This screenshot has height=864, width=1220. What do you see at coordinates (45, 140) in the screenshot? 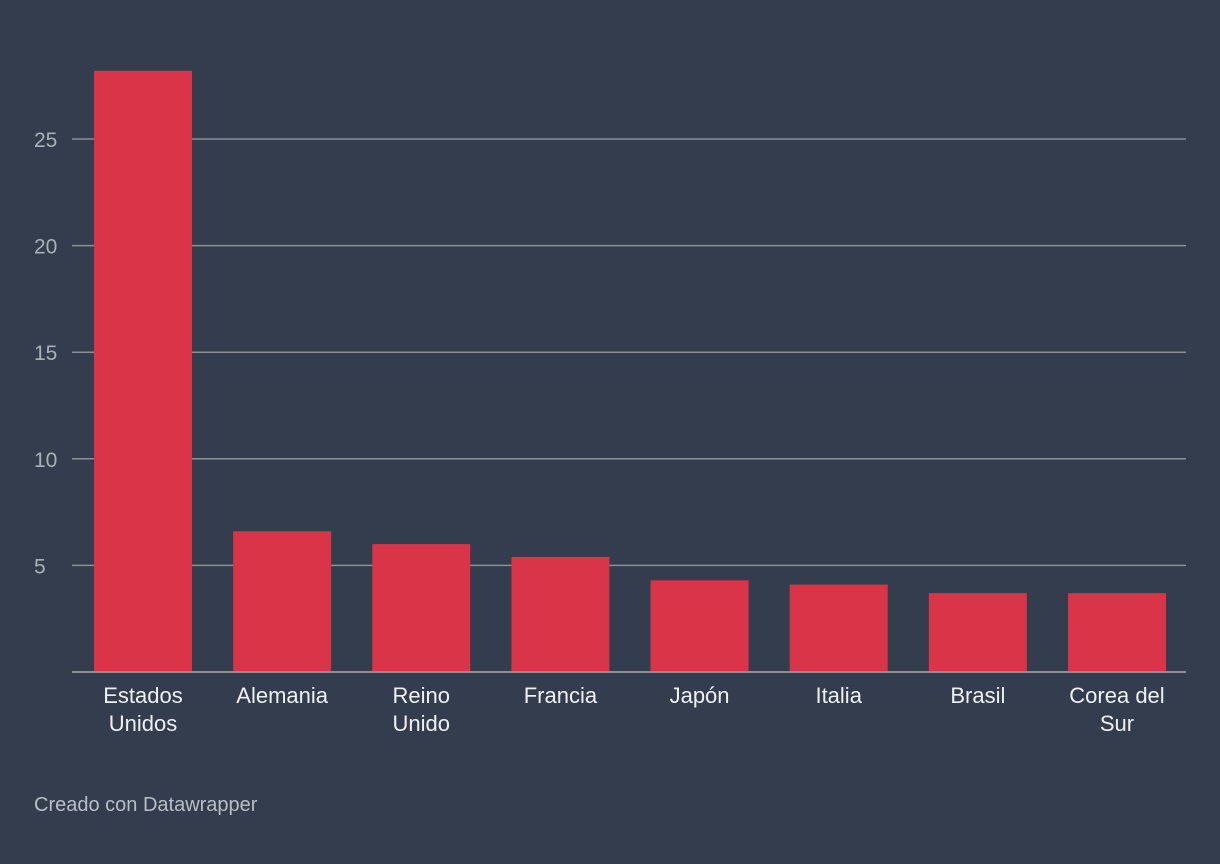
I see `y-tick-label: 25` at bounding box center [45, 140].